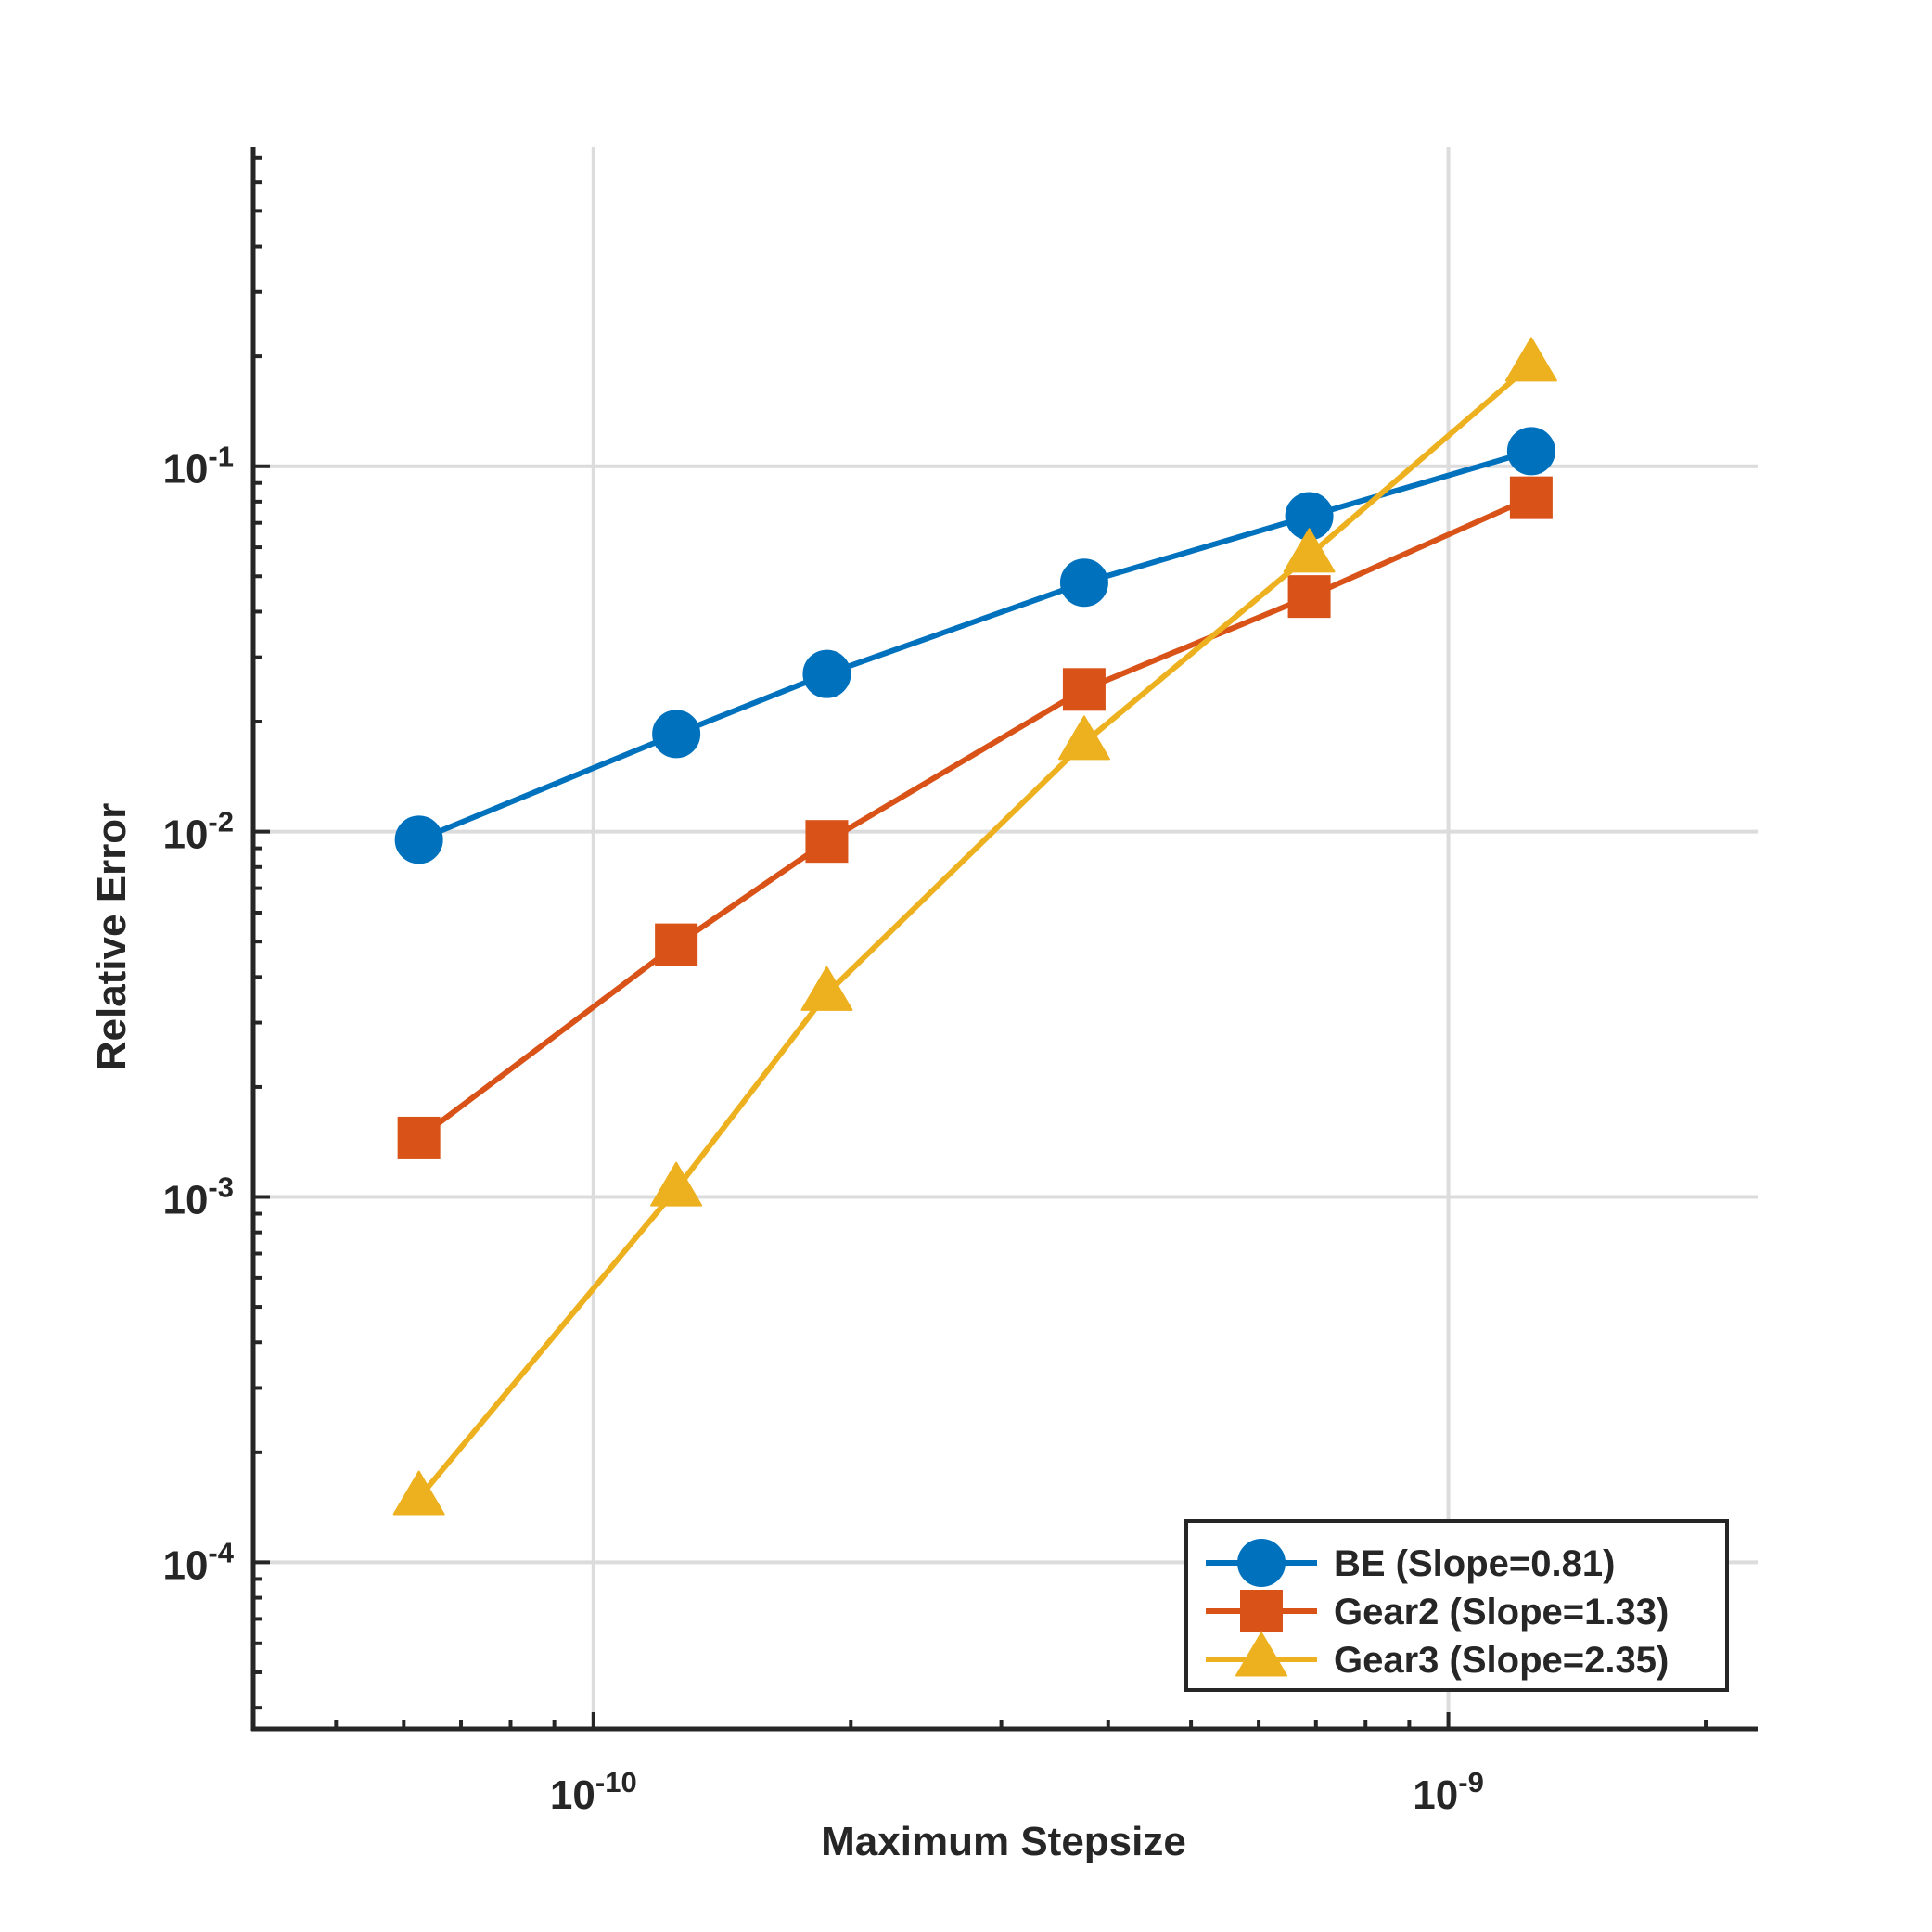  I want to click on legend-entry: BE (Slope=0.81), so click(1410, 1563).